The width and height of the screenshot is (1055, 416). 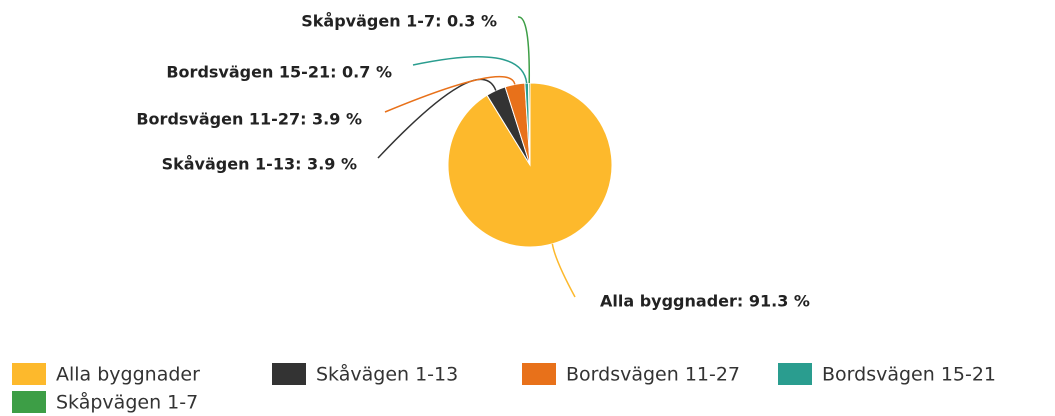 I want to click on legend-label: Alla byggnader, so click(x=128, y=375).